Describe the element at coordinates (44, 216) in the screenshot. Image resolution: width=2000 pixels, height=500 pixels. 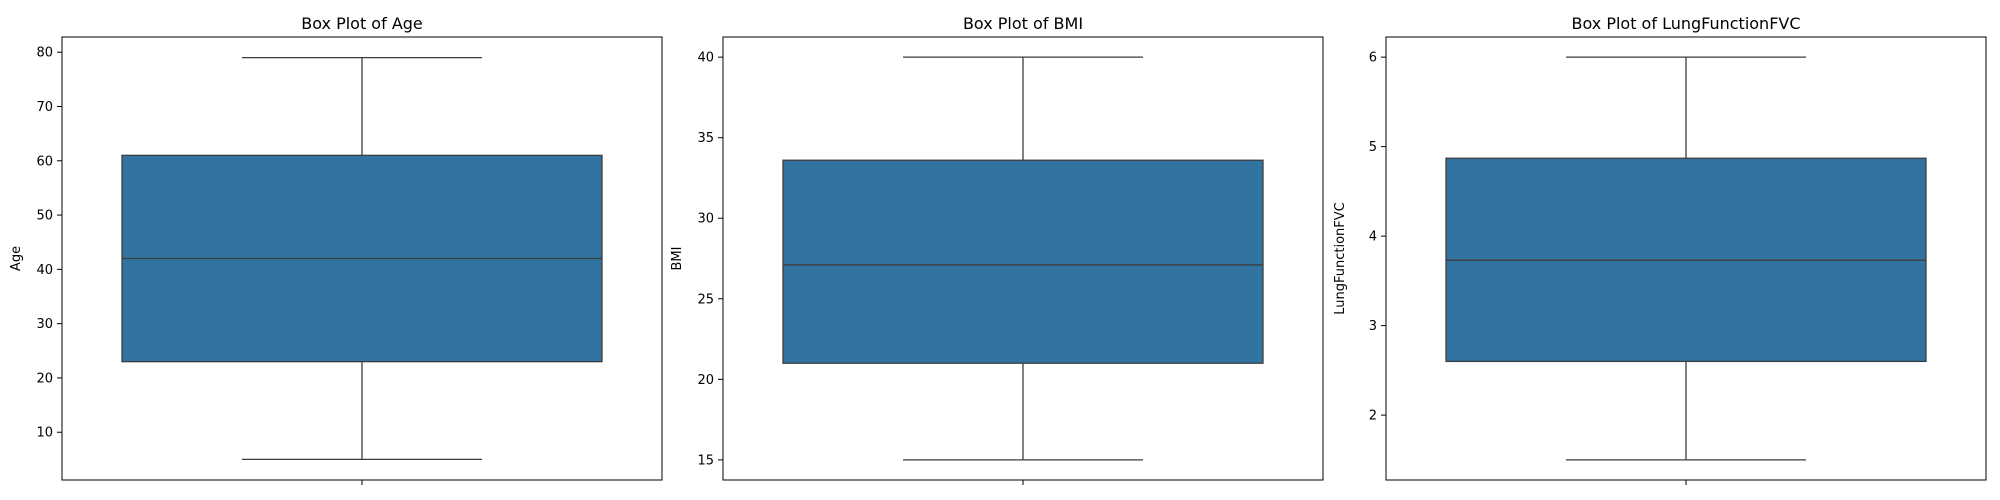
I see `y-tick-label: 50` at that location.